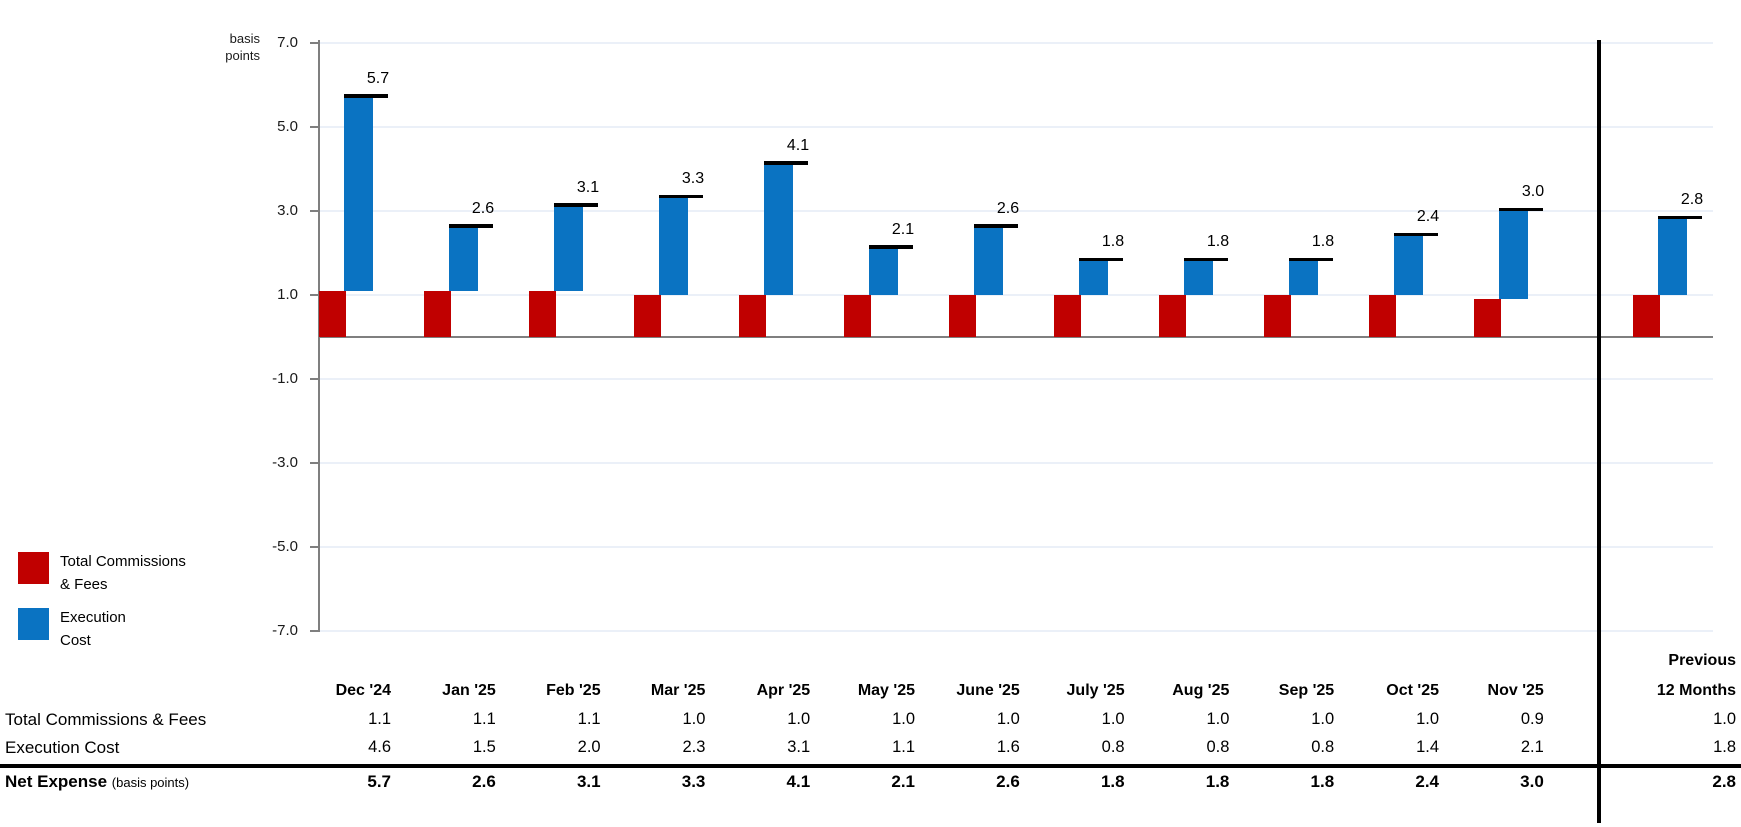 The image size is (1741, 827). I want to click on table-row-label-net-expense: Net Expense (basis points), so click(97, 781).